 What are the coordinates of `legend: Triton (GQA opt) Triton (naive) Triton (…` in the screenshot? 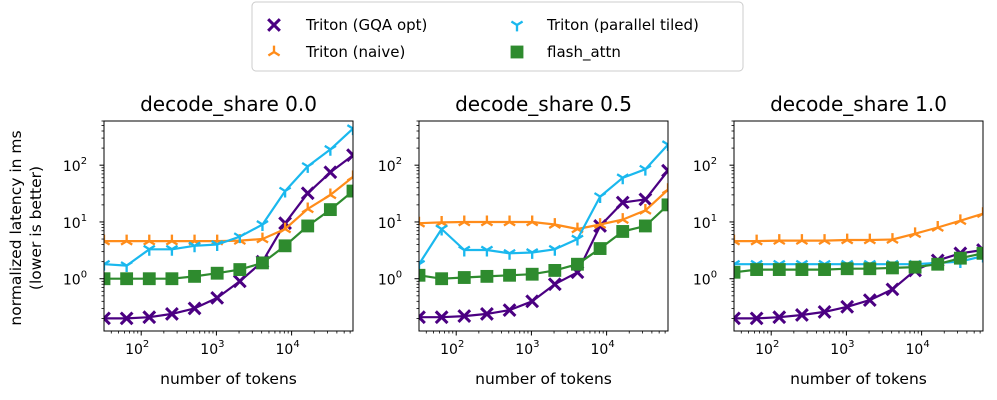 It's located at (497, 36).